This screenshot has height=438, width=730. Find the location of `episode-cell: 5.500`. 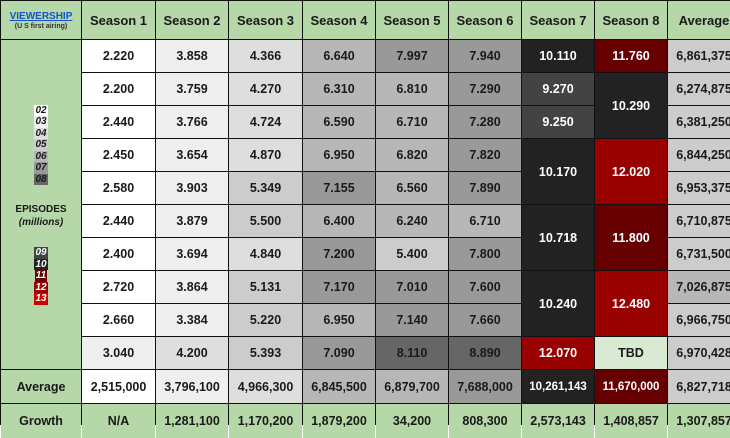

episode-cell: 5.500 is located at coordinates (265, 221).